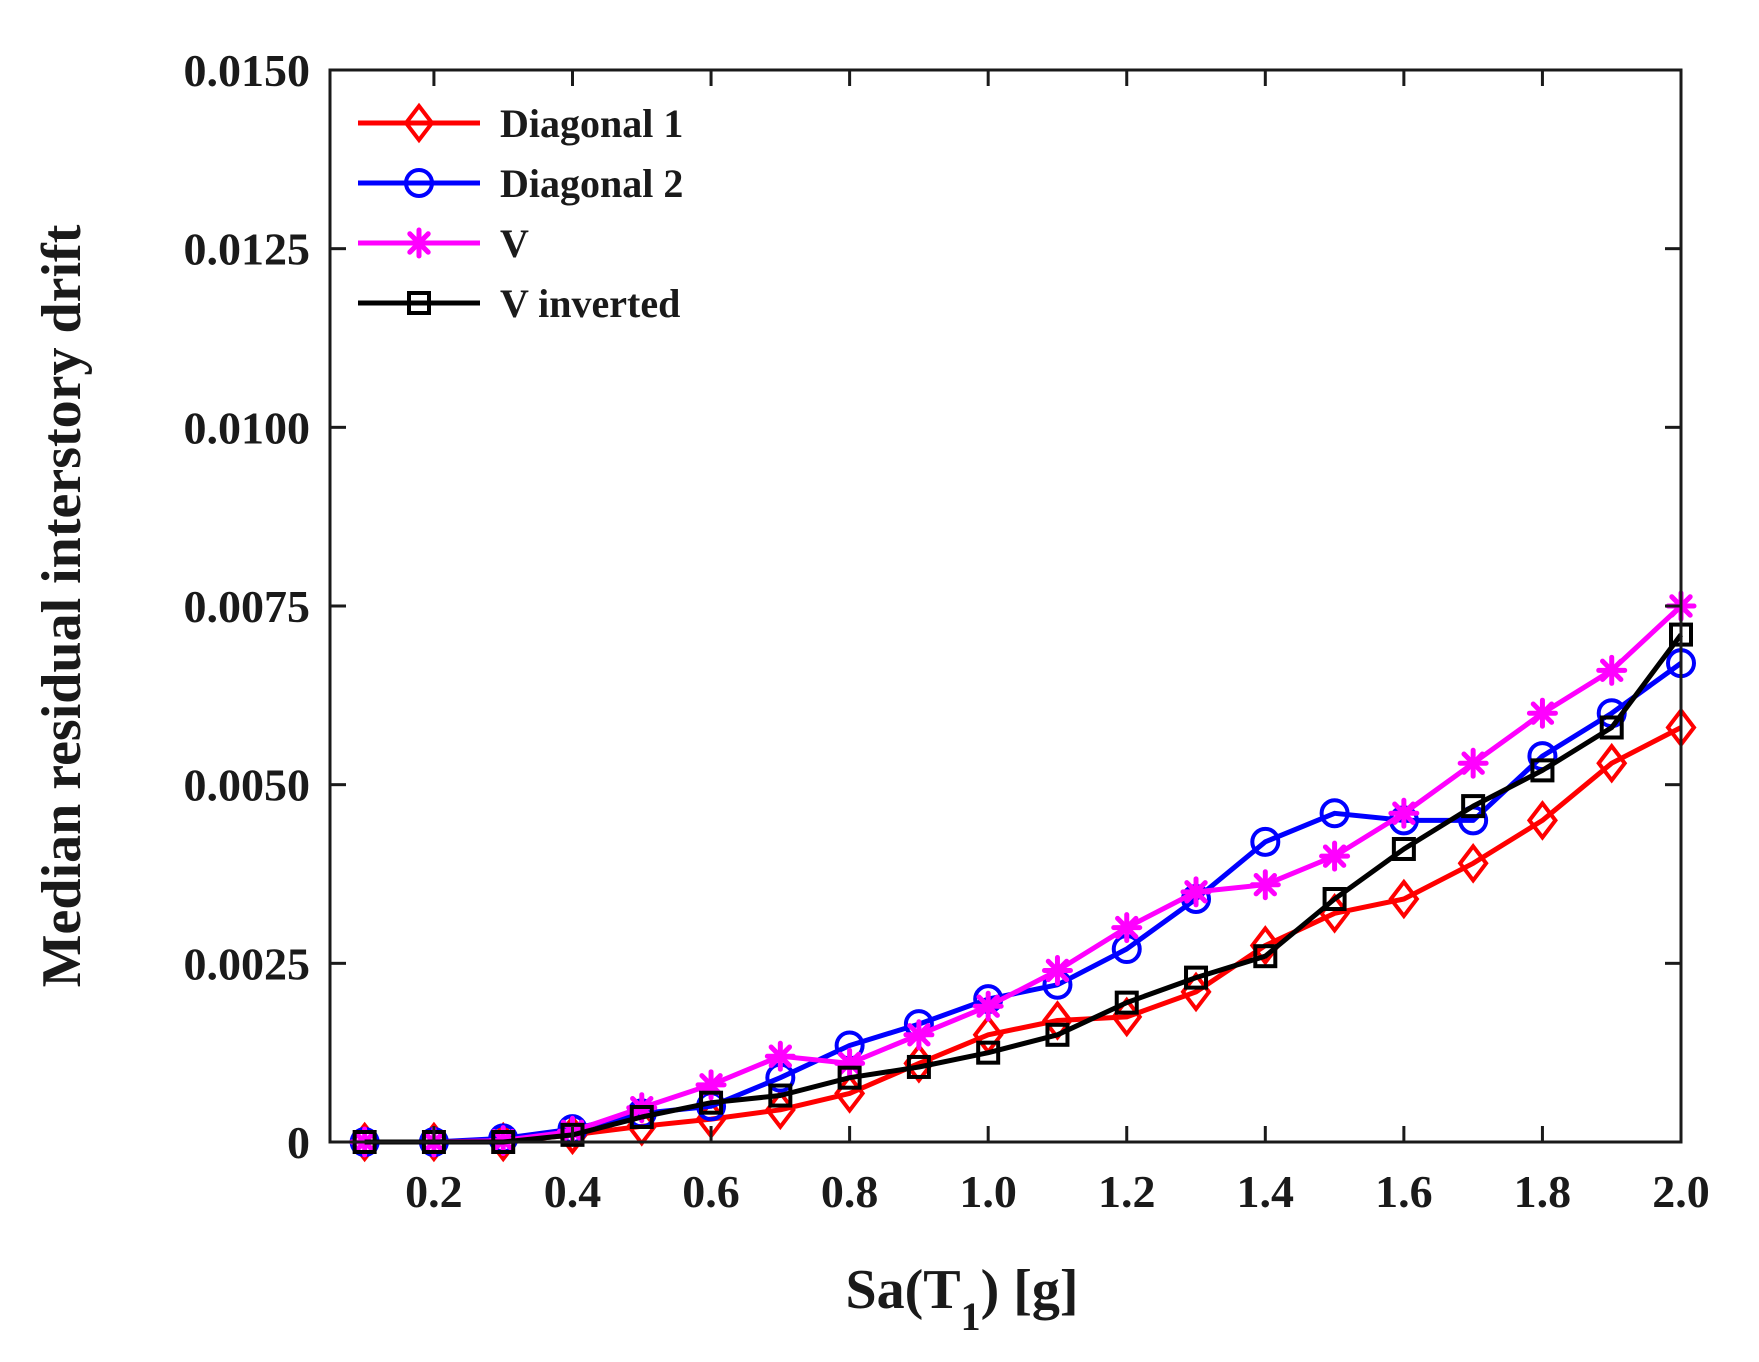 This screenshot has width=1759, height=1362. What do you see at coordinates (247, 785) in the screenshot?
I see `y-tick-label: 0.0050` at bounding box center [247, 785].